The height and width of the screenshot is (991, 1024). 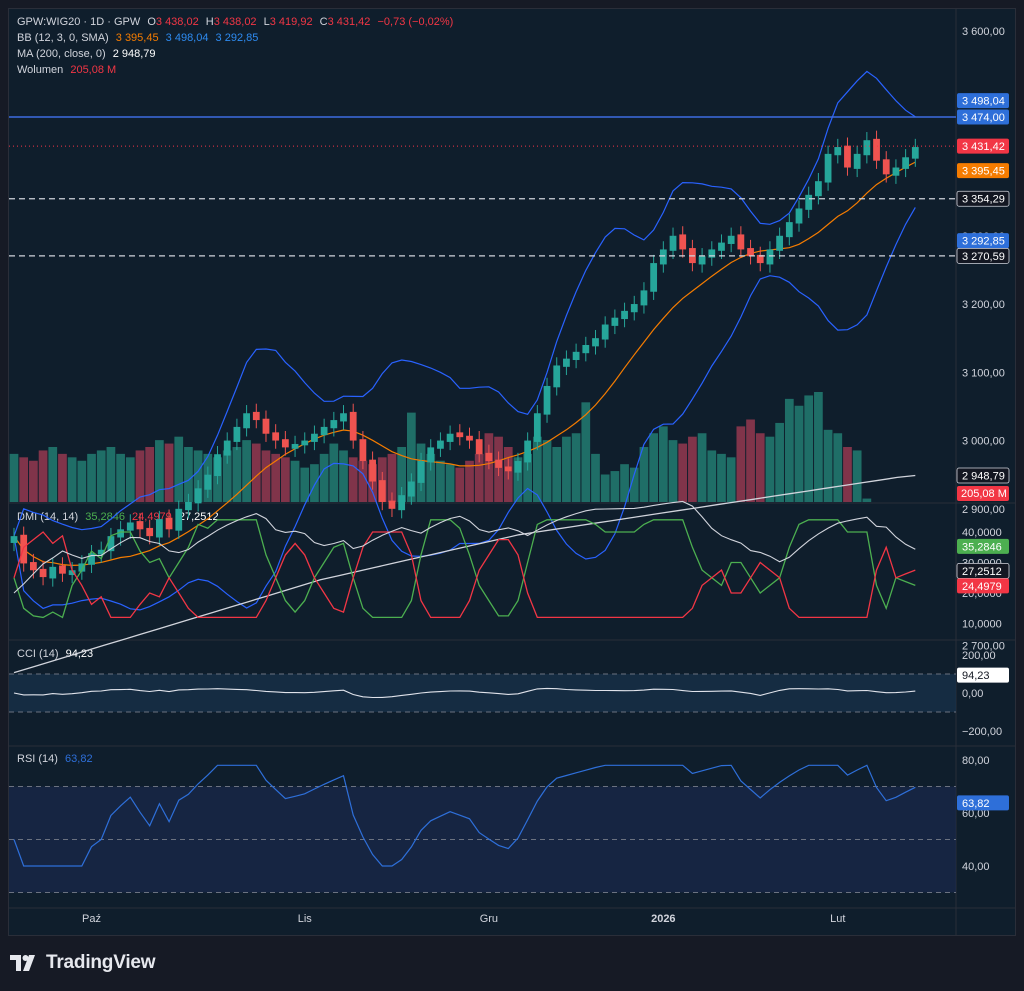 I want to click on price-tick-label: 3 200,00, so click(x=983, y=305).